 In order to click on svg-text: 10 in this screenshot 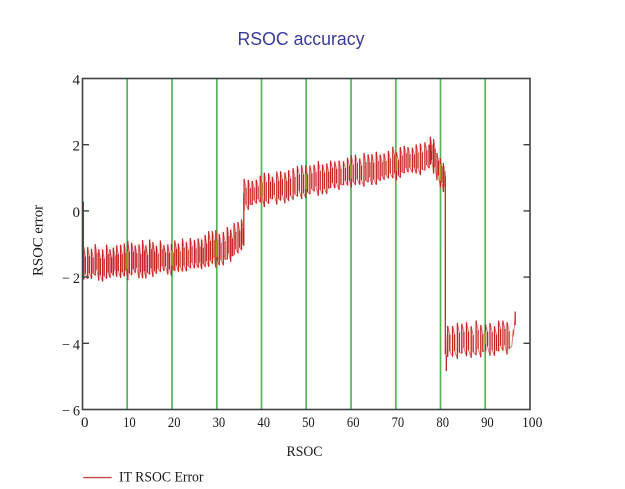, I will do `click(129, 423)`.